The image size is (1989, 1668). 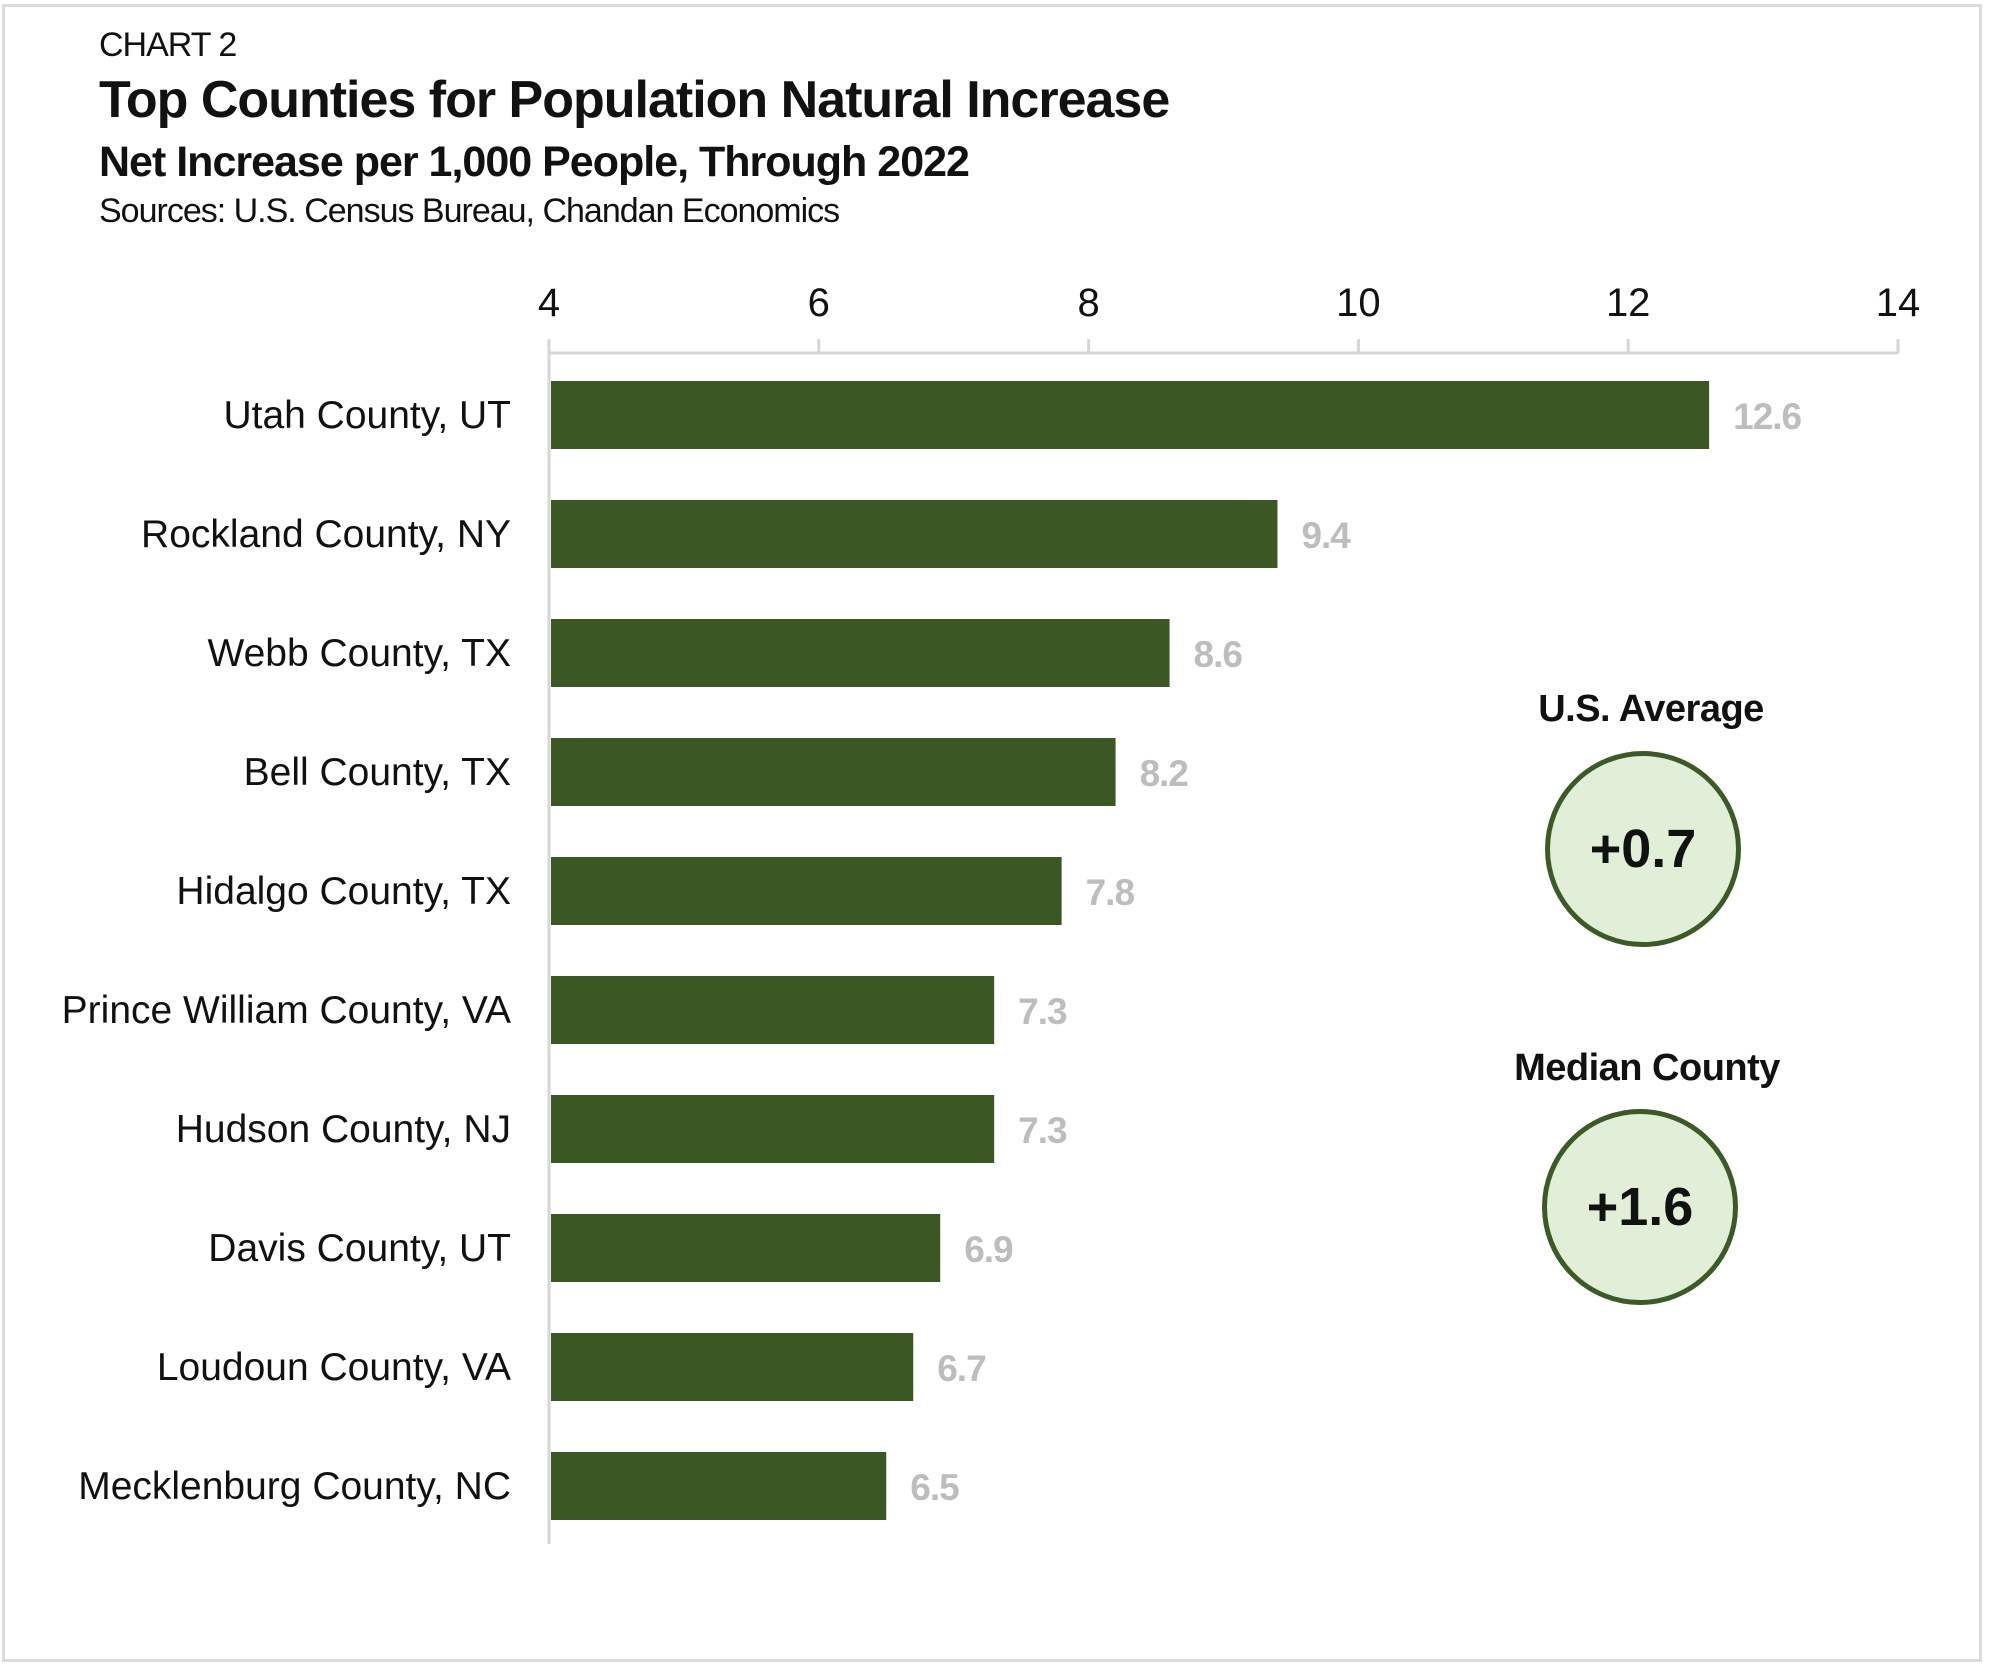 I want to click on median-county-label: Median County, so click(x=1647, y=1068).